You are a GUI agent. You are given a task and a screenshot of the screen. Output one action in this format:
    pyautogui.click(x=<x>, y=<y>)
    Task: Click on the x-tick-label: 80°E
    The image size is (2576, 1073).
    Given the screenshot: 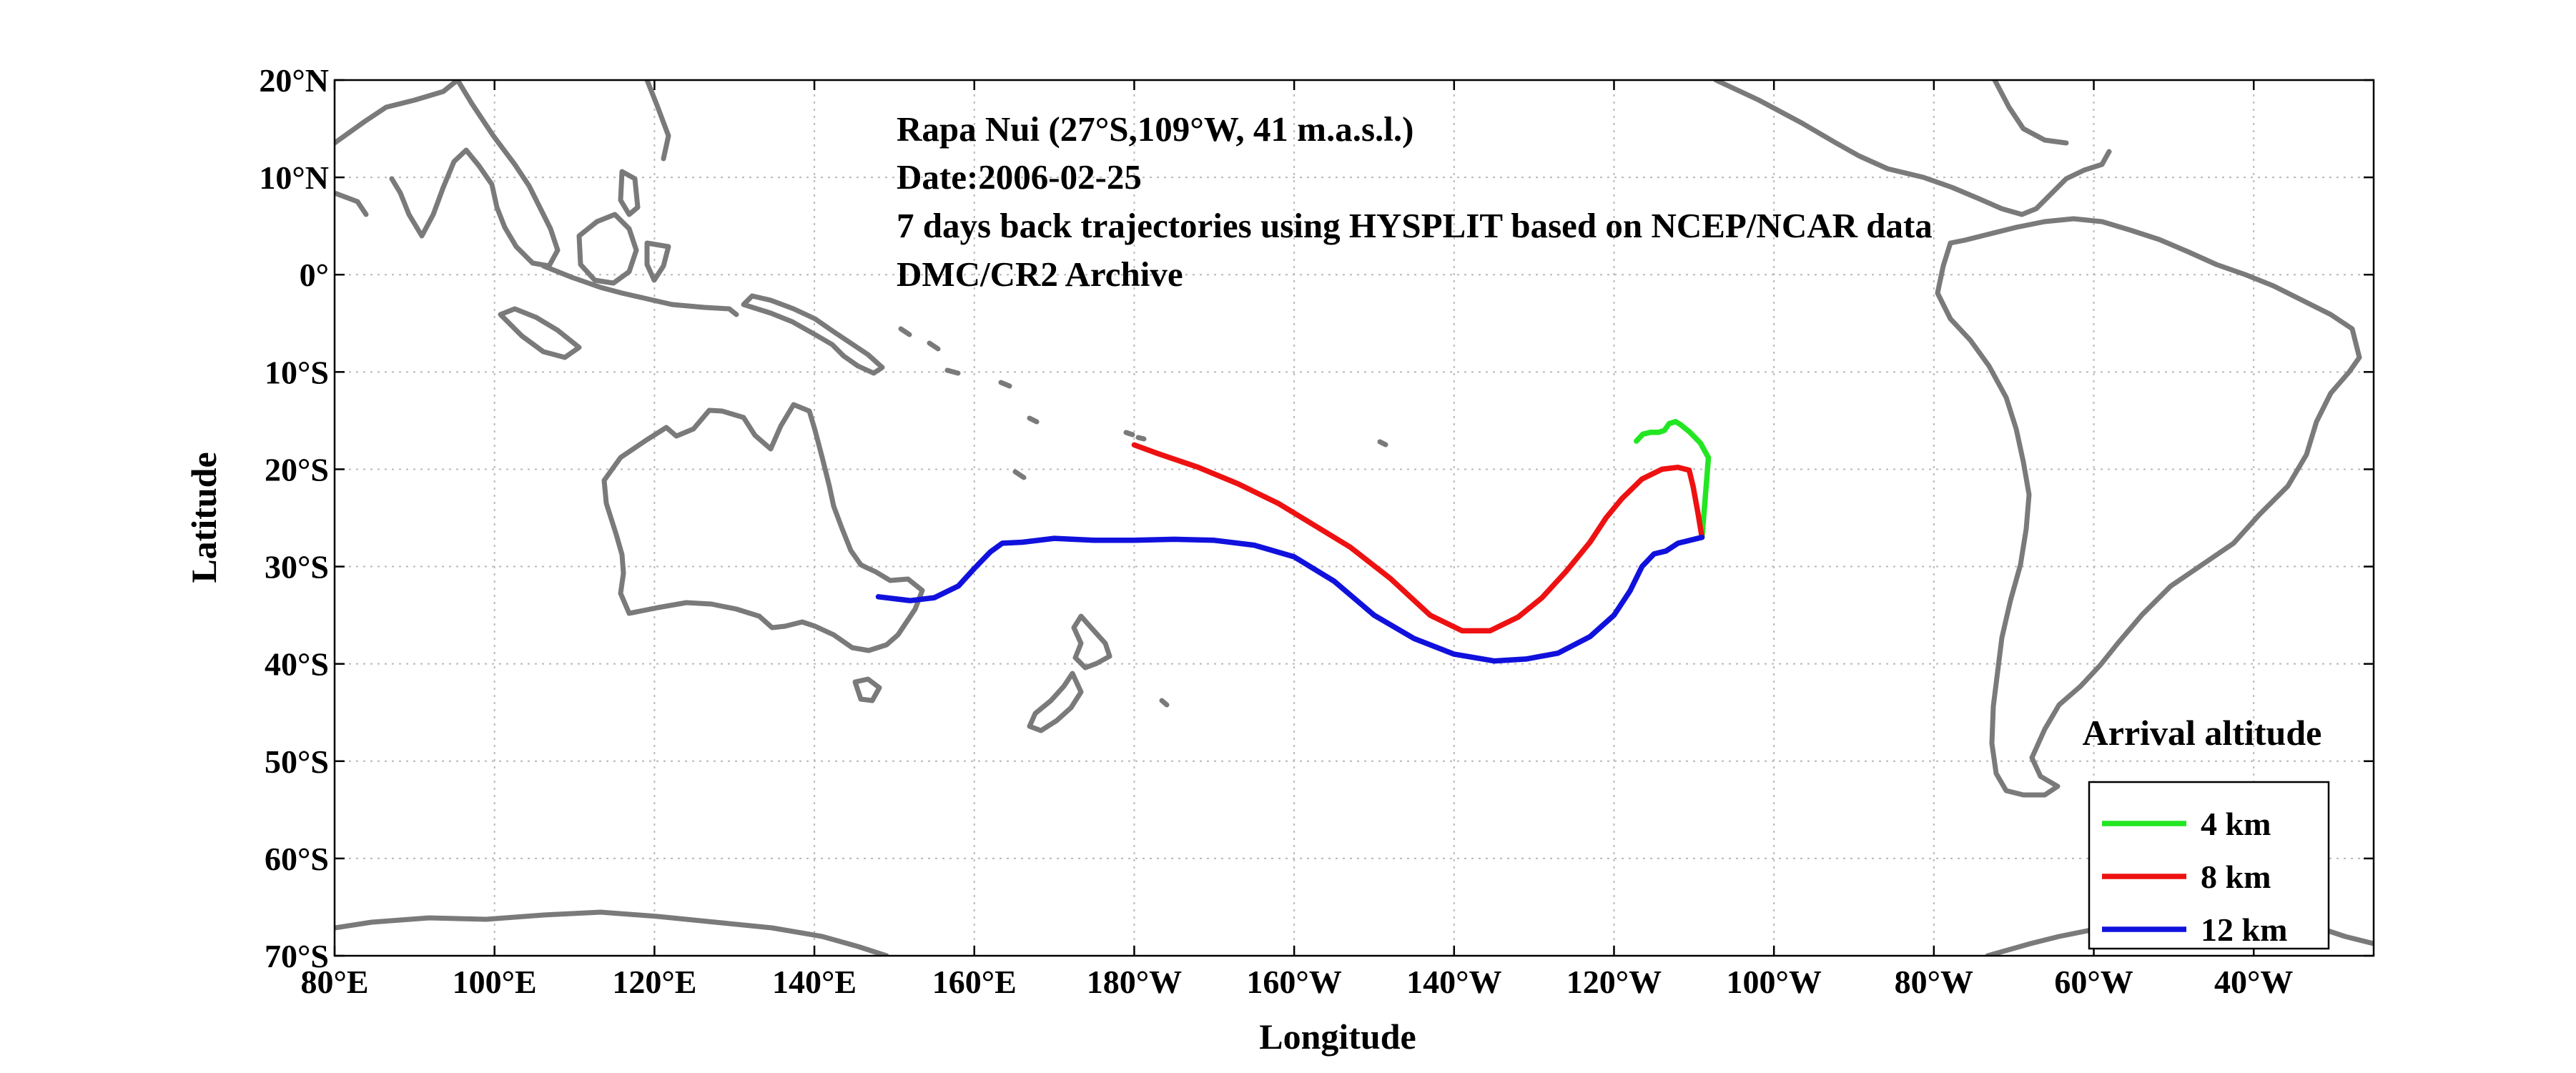 What is the action you would take?
    pyautogui.click(x=334, y=982)
    